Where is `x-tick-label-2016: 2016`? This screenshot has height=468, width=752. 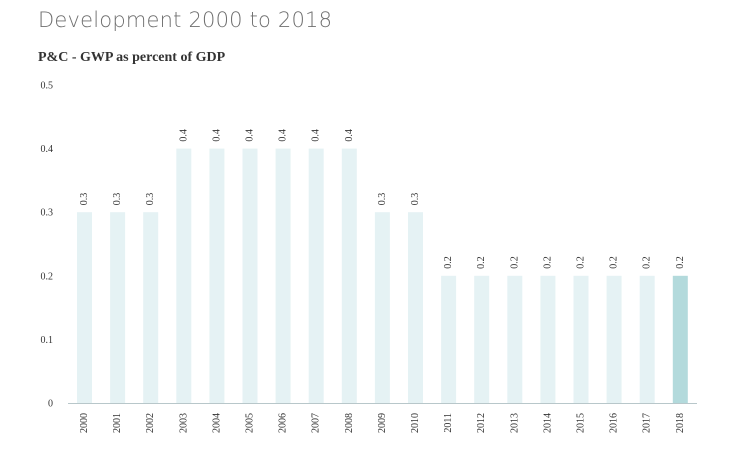
x-tick-label-2016: 2016 is located at coordinates (614, 423).